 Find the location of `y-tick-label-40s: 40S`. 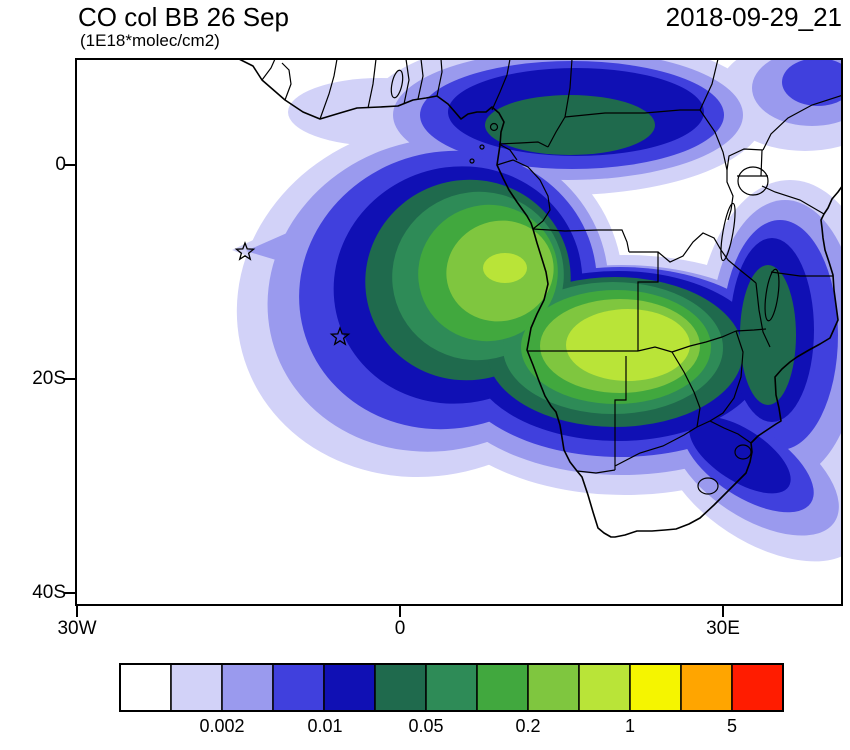

y-tick-label-40s: 40S is located at coordinates (49, 592).